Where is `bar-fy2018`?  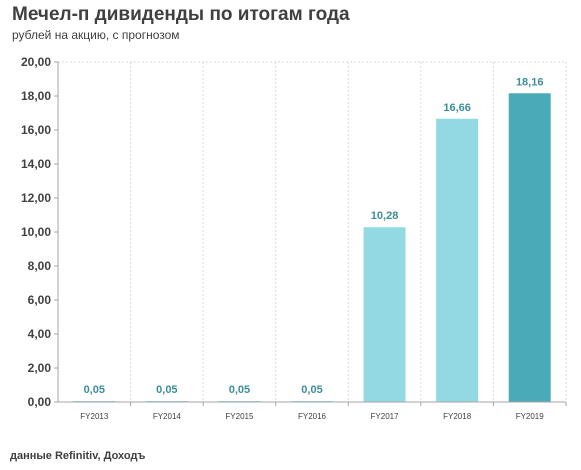
bar-fy2018 is located at coordinates (457, 260).